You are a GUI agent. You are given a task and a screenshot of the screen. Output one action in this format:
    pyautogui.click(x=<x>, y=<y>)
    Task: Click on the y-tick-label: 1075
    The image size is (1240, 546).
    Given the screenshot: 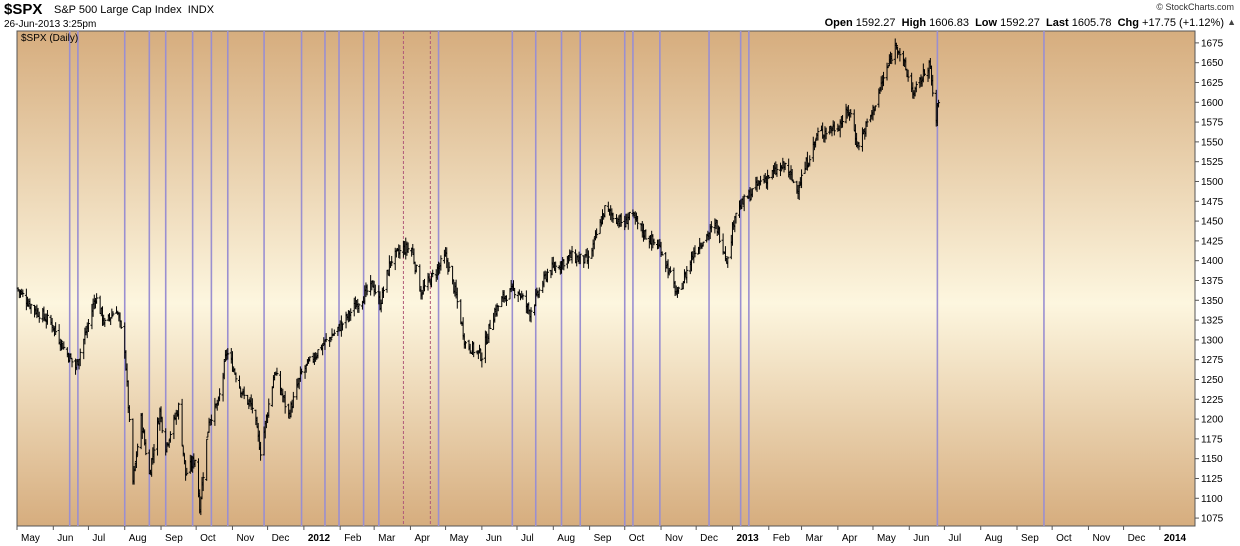 What is the action you would take?
    pyautogui.click(x=1212, y=519)
    